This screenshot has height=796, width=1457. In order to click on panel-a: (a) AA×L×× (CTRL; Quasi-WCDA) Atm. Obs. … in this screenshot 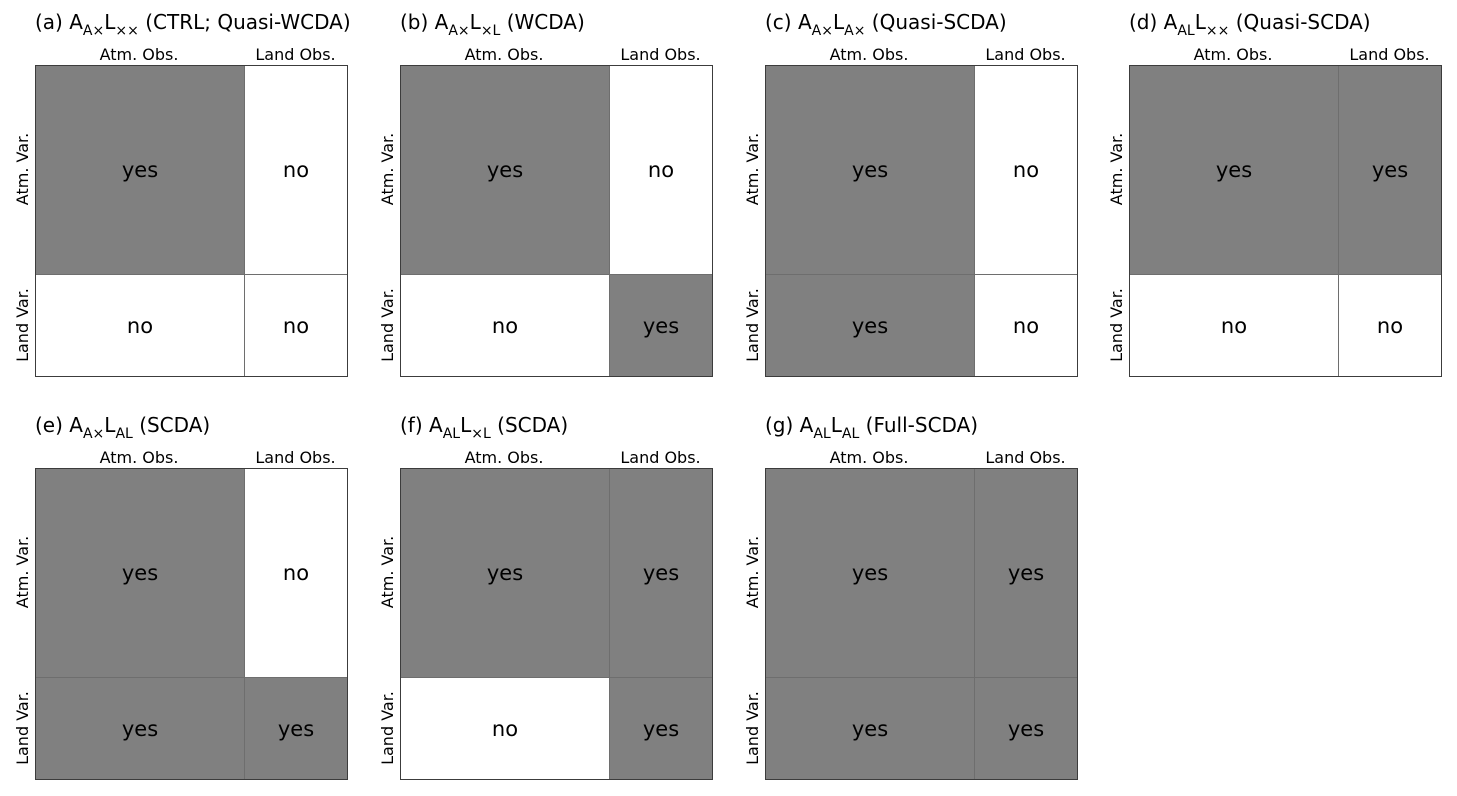, I will do `click(180, 190)`.